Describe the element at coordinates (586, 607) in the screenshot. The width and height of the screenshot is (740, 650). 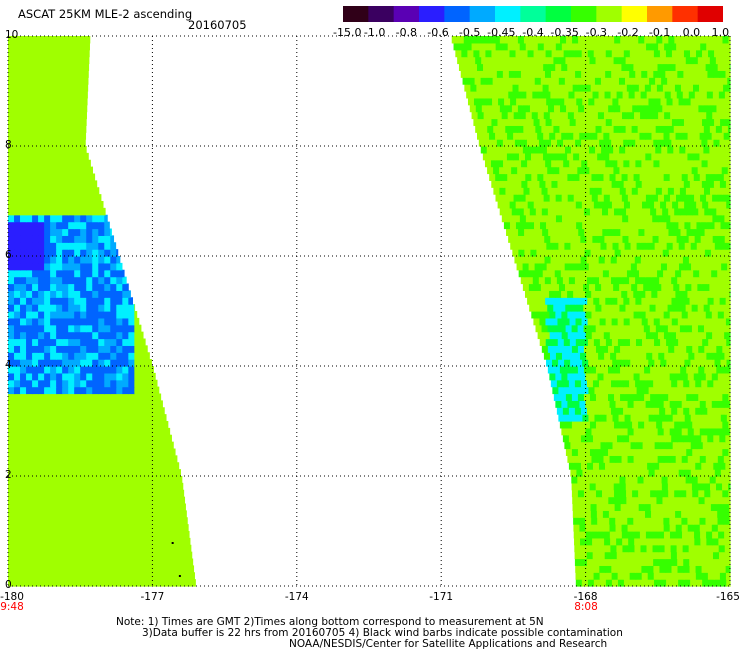
I see `swath-time-right: 8:08` at that location.